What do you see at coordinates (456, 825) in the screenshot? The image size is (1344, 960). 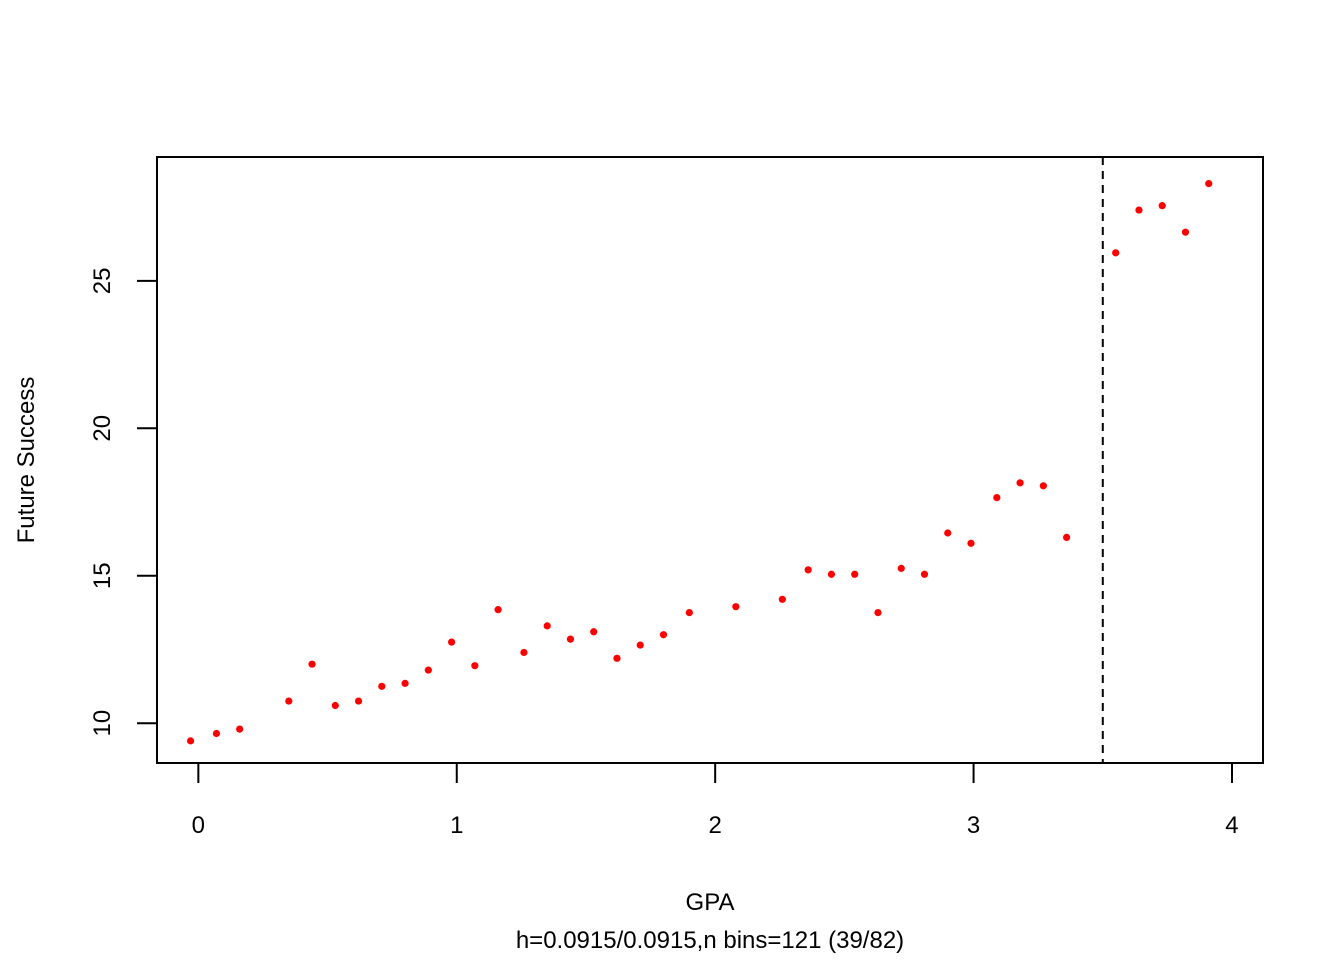 I see `x-tick-label: 1` at bounding box center [456, 825].